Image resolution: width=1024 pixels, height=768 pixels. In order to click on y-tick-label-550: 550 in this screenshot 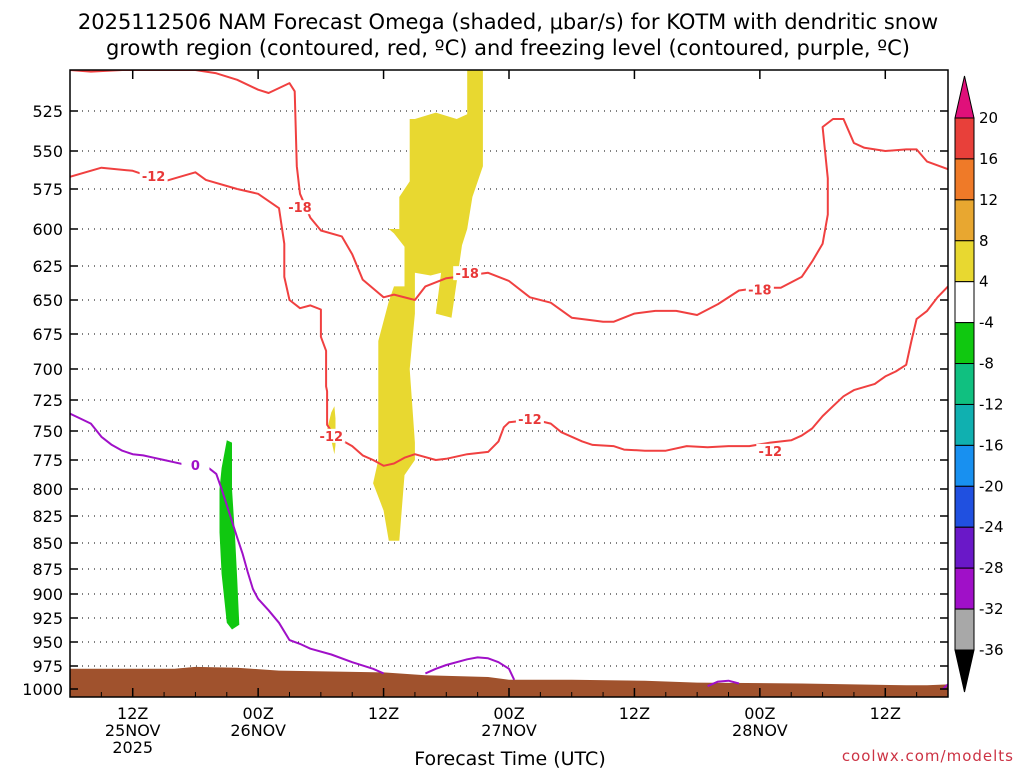, I will do `click(47, 151)`.